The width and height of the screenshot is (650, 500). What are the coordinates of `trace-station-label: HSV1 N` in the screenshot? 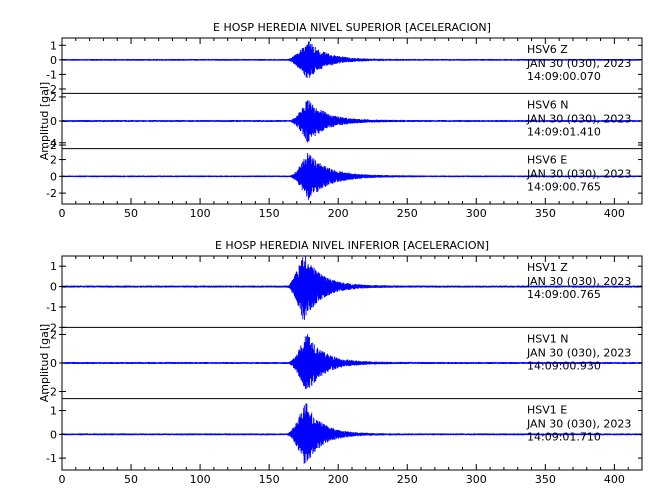 It's located at (548, 338).